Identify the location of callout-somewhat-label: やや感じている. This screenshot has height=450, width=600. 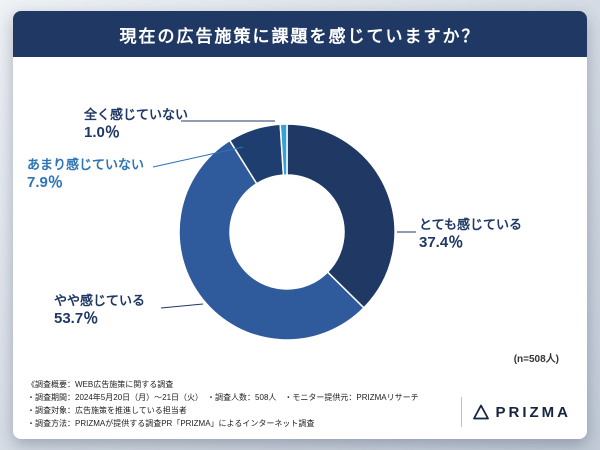
(100, 300).